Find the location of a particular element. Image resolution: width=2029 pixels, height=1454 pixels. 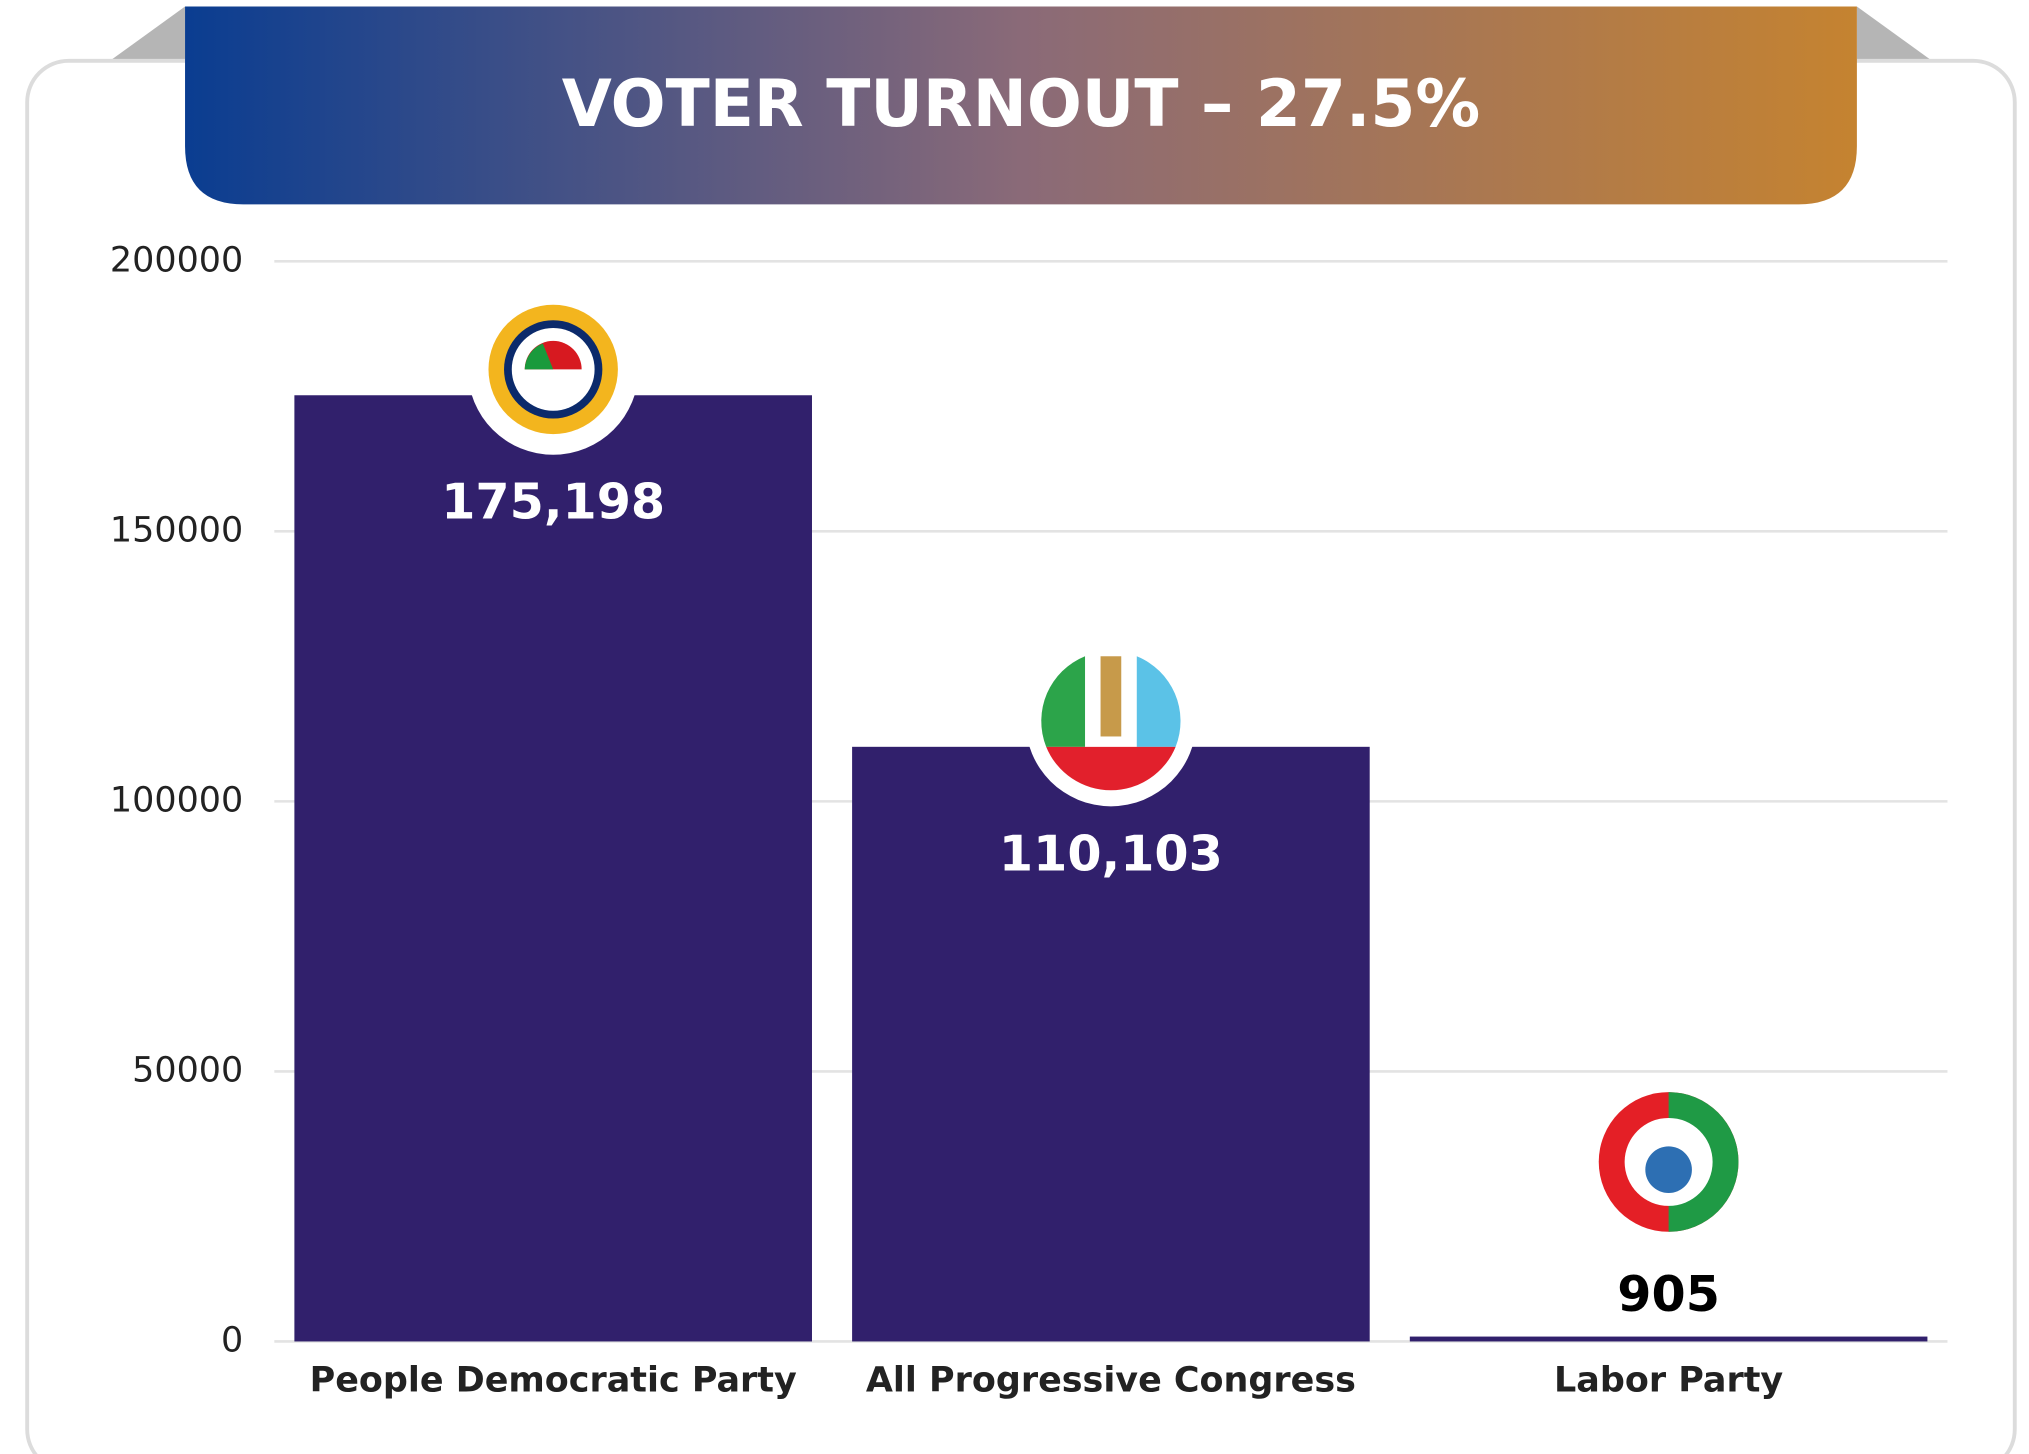

logo-people is located at coordinates (1668, 1169).